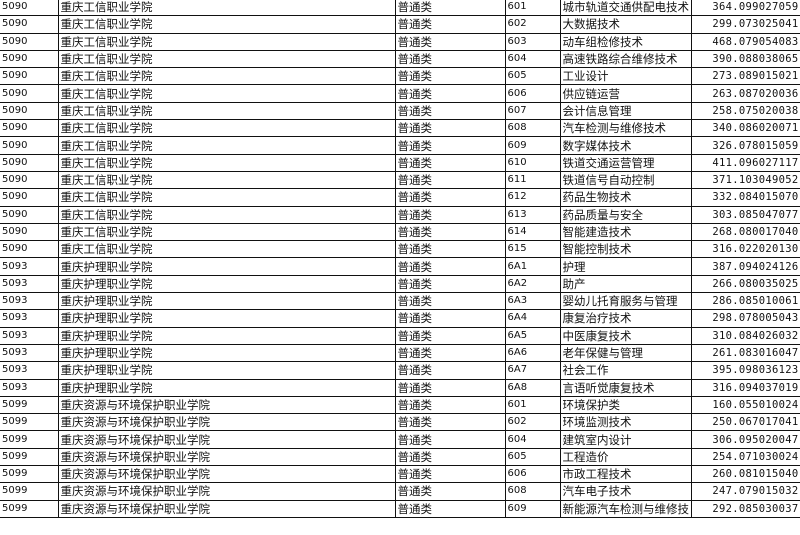  What do you see at coordinates (625, 162) in the screenshot?
I see `major-name-cell: 铁道交通运营管理` at bounding box center [625, 162].